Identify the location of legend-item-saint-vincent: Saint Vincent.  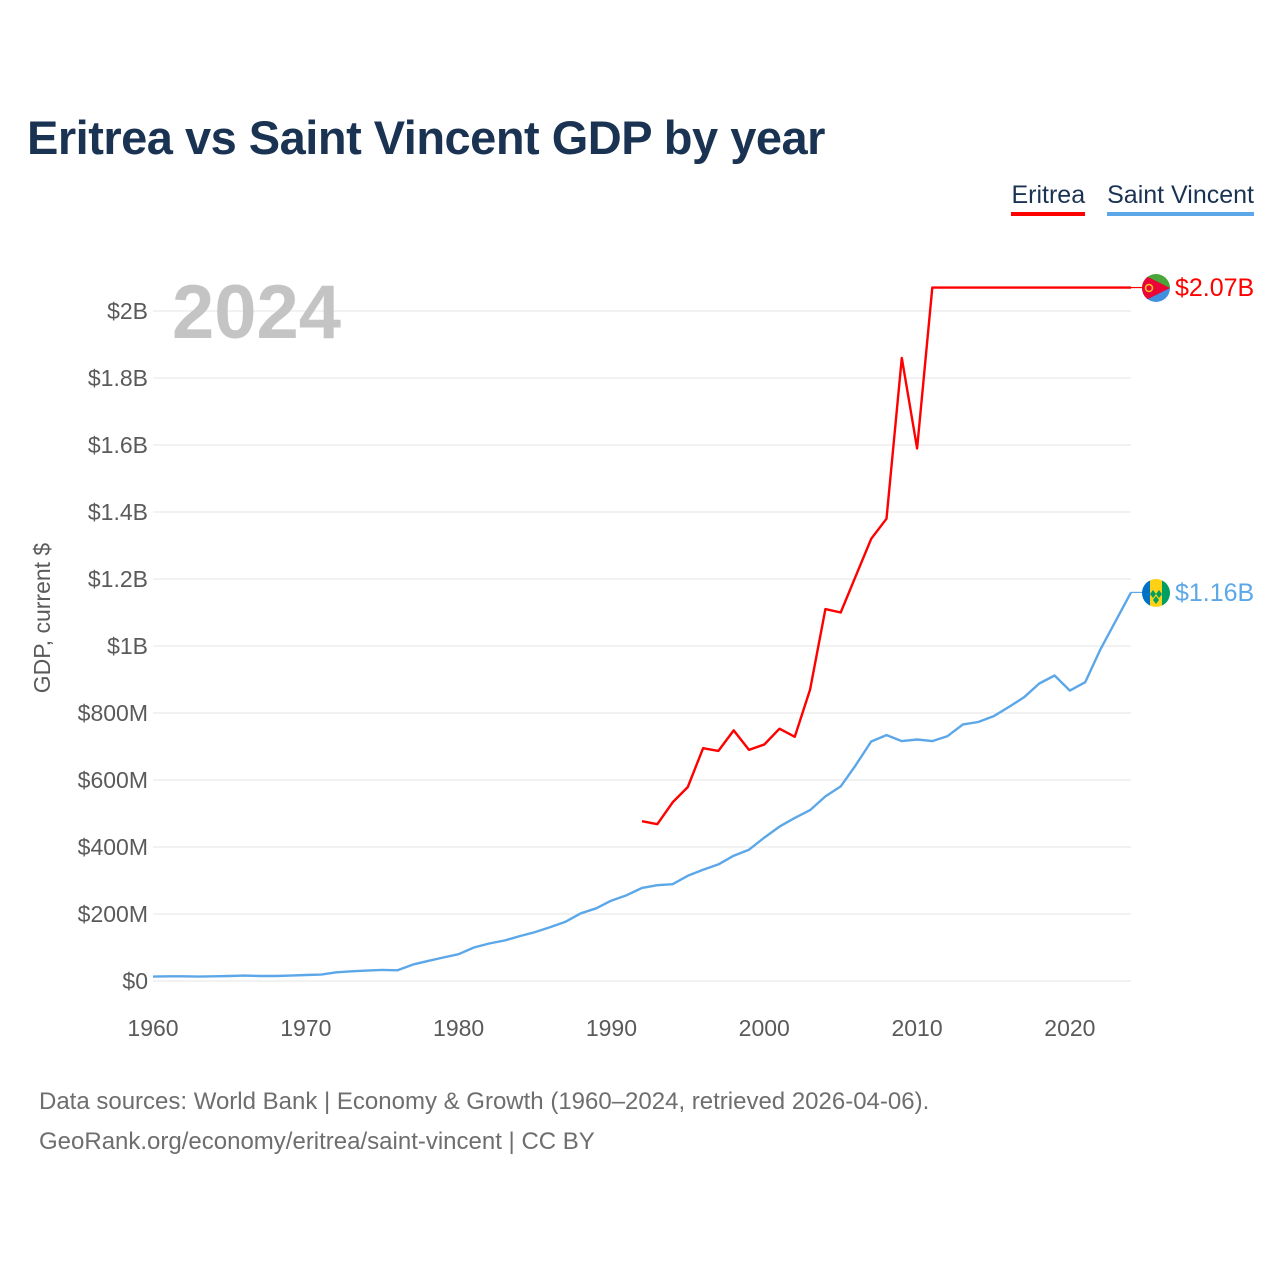
(1180, 198).